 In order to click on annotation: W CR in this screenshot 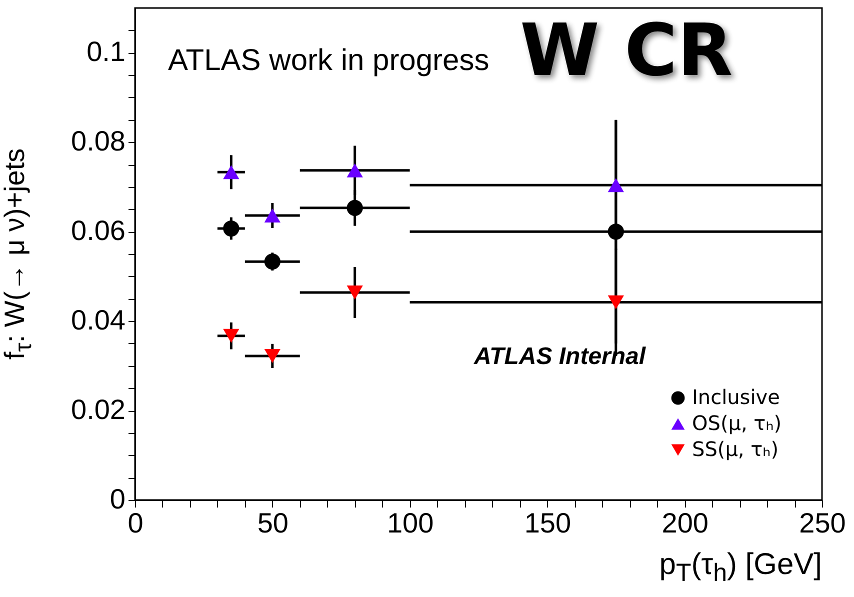, I will do `click(626, 50)`.